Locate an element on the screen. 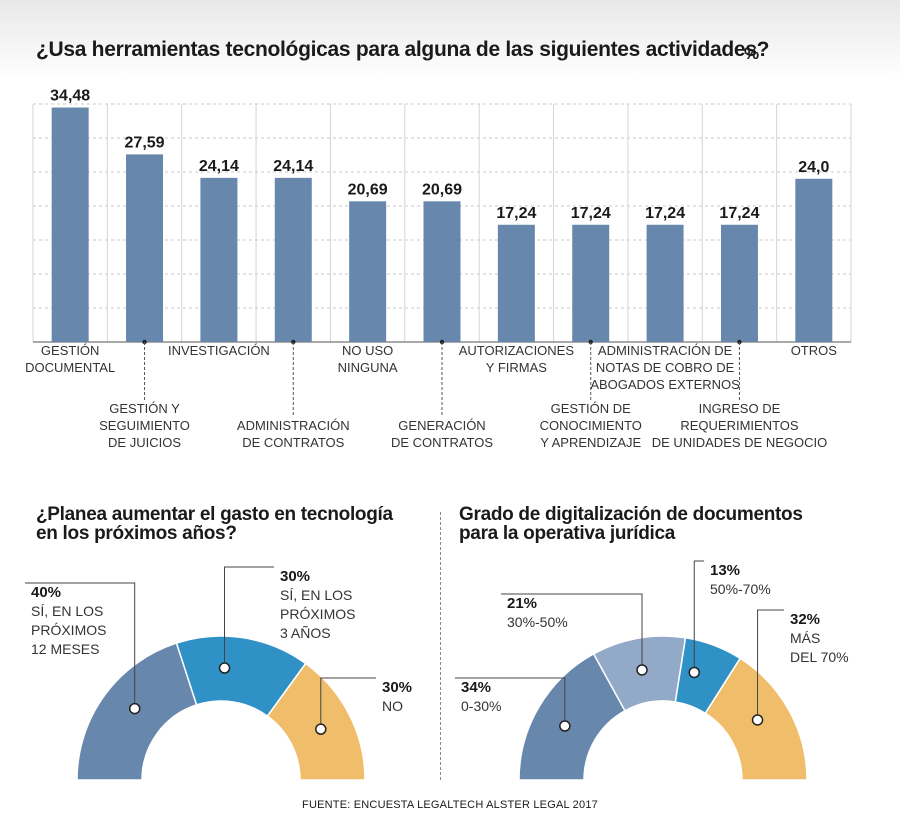 The height and width of the screenshot is (831, 900). category-label: GENERACIÓN is located at coordinates (441, 425).